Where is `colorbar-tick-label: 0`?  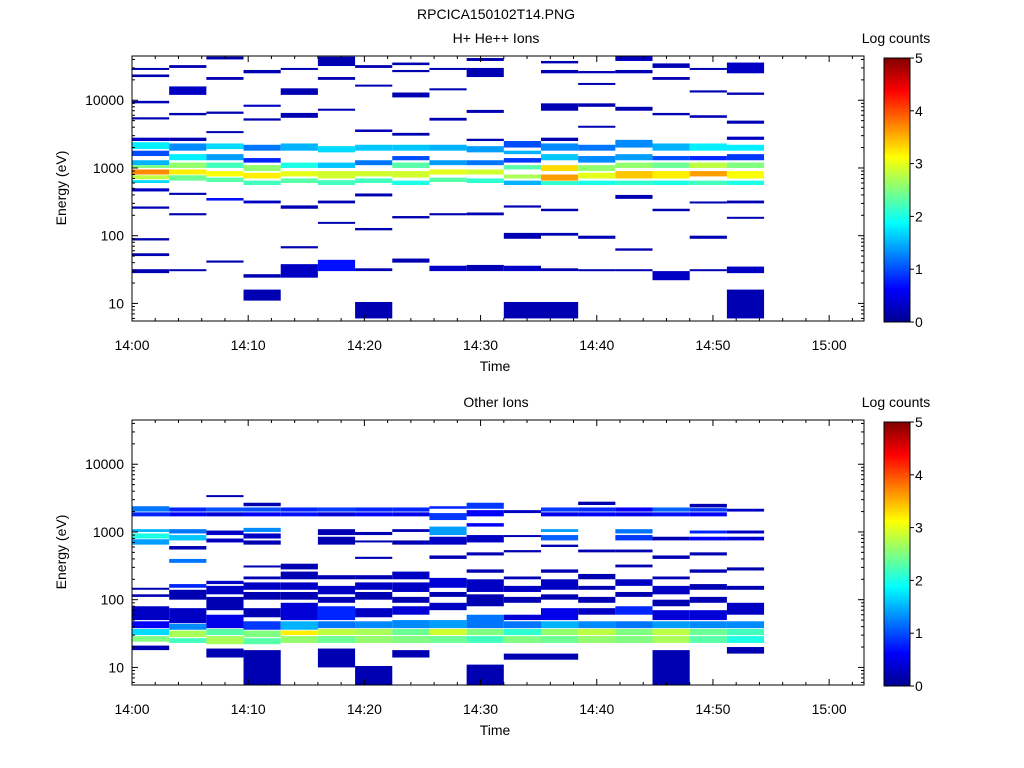 colorbar-tick-label: 0 is located at coordinates (919, 686).